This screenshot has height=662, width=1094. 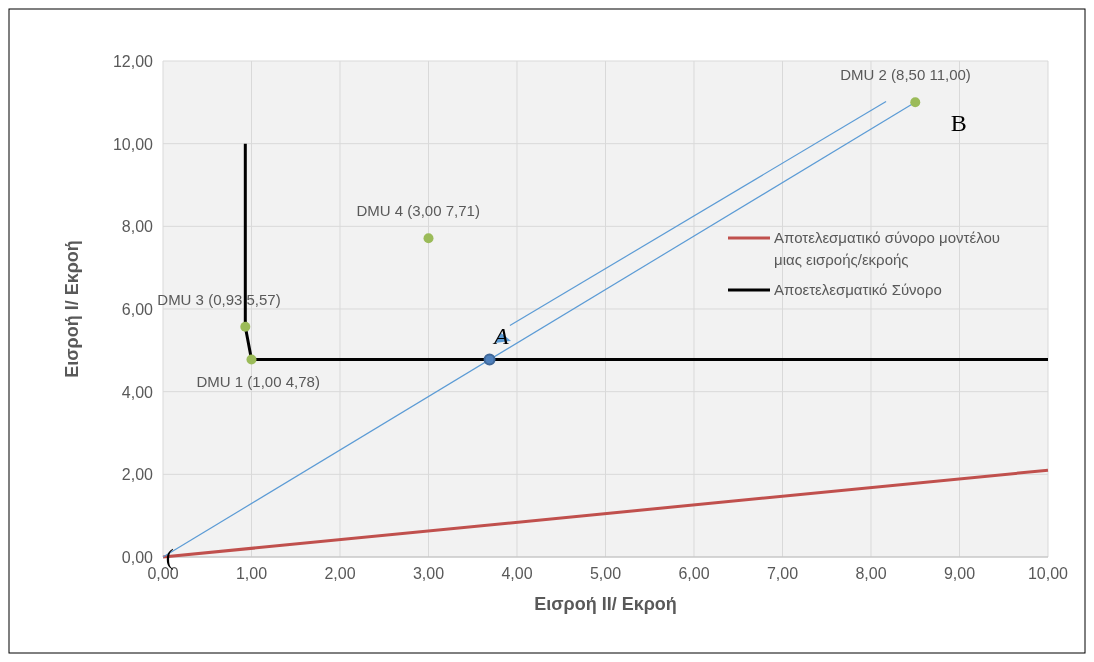 What do you see at coordinates (605, 604) in the screenshot?
I see `x-axis-title: Εισροή II/ Εκροή` at bounding box center [605, 604].